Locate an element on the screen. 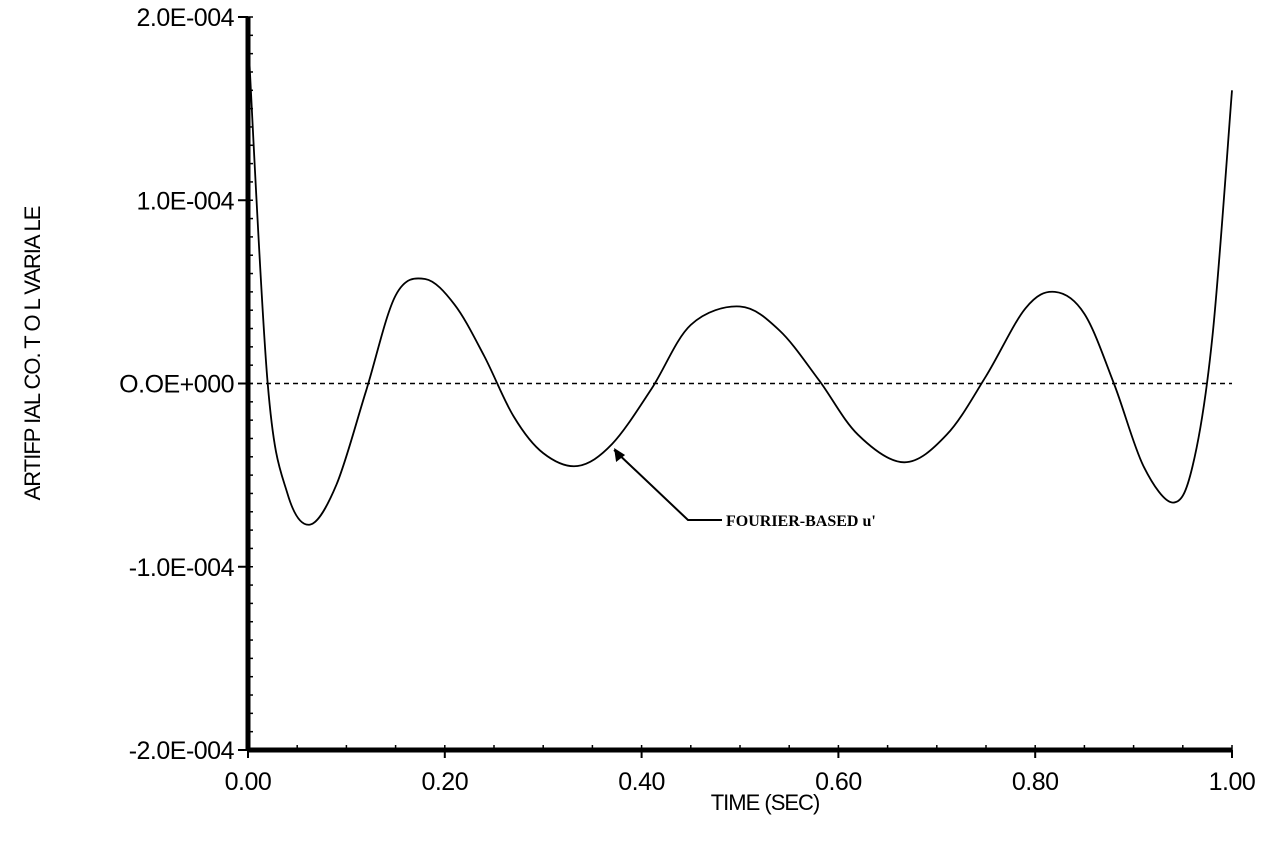  y-axis-label: ARTIFP IAL CO. T O L VARIA LE is located at coordinates (32, 353).